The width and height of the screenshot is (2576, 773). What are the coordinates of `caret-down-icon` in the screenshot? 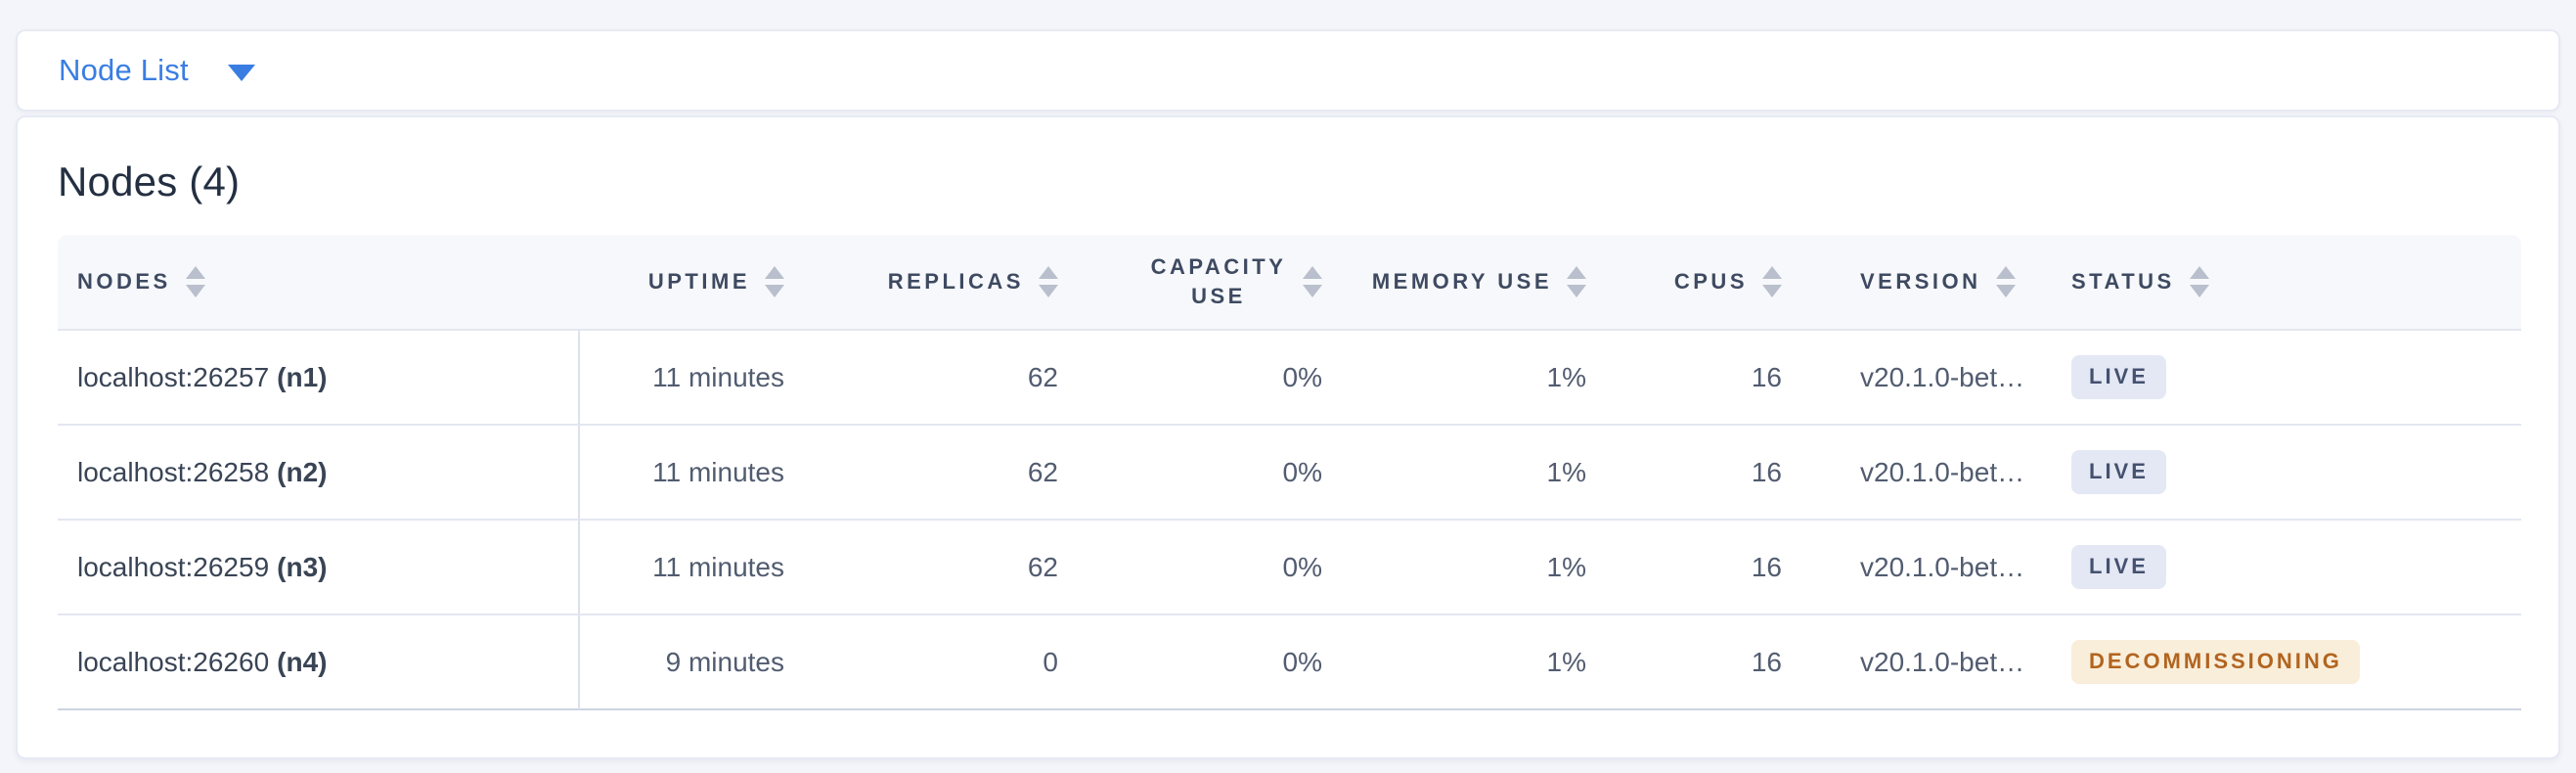 It's located at (241, 72).